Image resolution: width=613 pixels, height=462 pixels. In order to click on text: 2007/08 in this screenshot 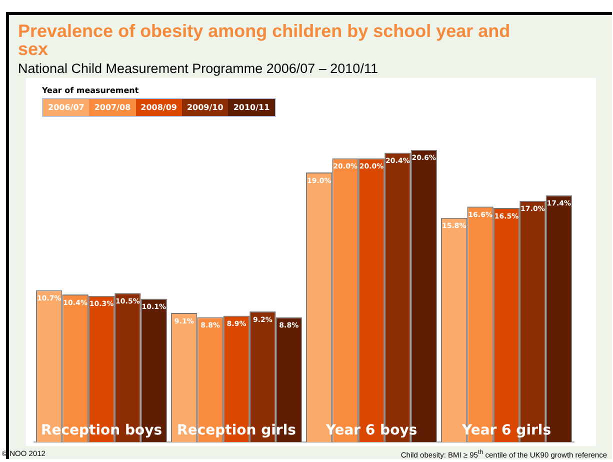, I will do `click(112, 107)`.